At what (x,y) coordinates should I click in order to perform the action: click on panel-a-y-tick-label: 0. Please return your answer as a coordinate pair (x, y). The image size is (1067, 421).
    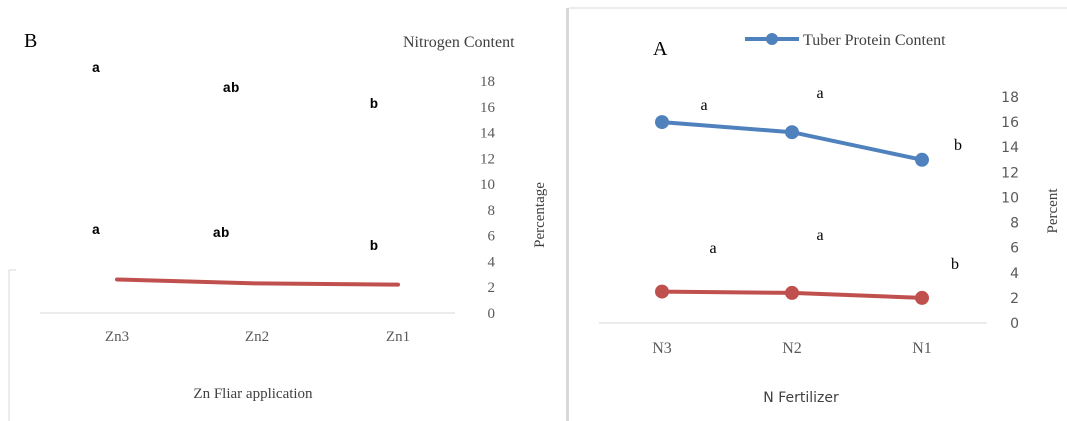
    Looking at the image, I should click on (1014, 324).